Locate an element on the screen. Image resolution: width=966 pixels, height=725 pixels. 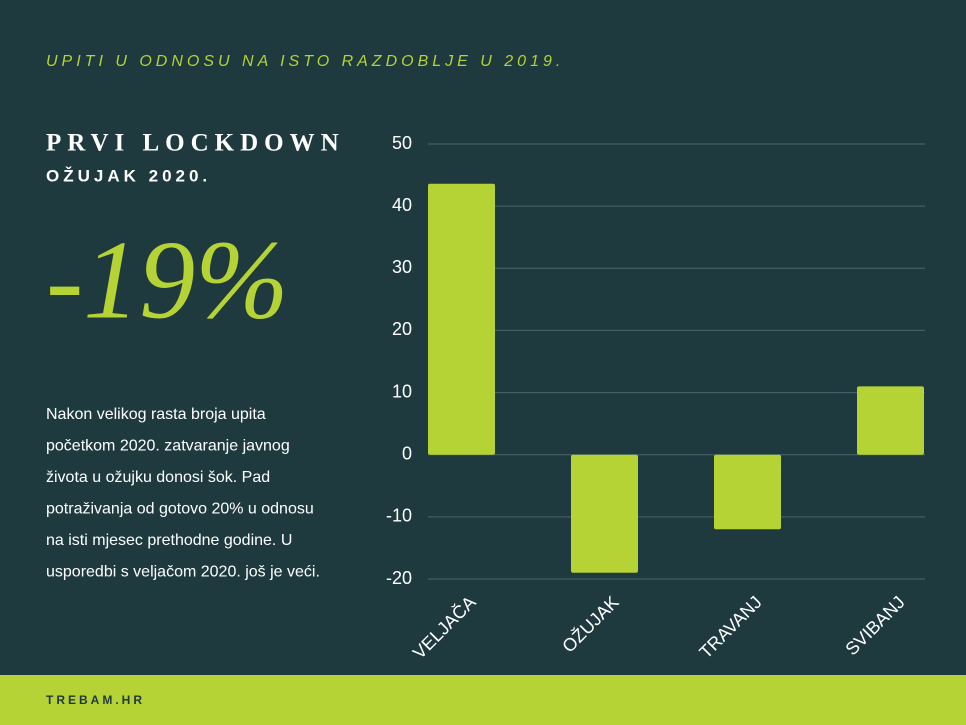
y-tick-label: 0 is located at coordinates (407, 453).